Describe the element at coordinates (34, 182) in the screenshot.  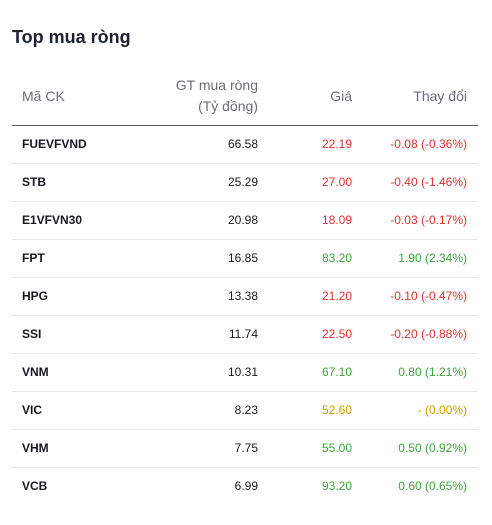
I see `stock-symbol: STB` at that location.